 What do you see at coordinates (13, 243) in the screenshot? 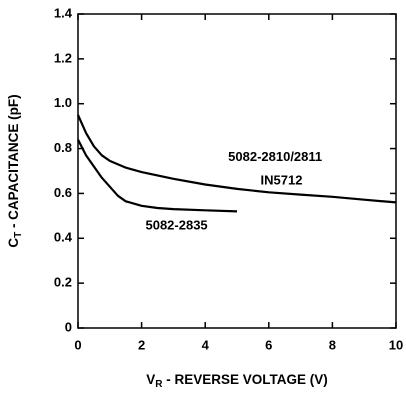
I see `y-axis-symbol: C` at bounding box center [13, 243].